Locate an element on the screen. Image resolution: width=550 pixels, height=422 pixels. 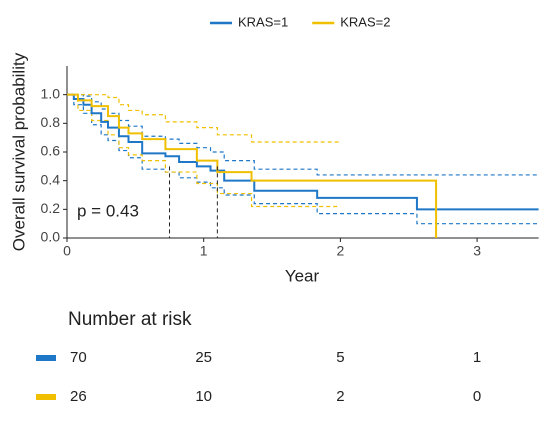
risk-count: 25 is located at coordinates (203, 357).